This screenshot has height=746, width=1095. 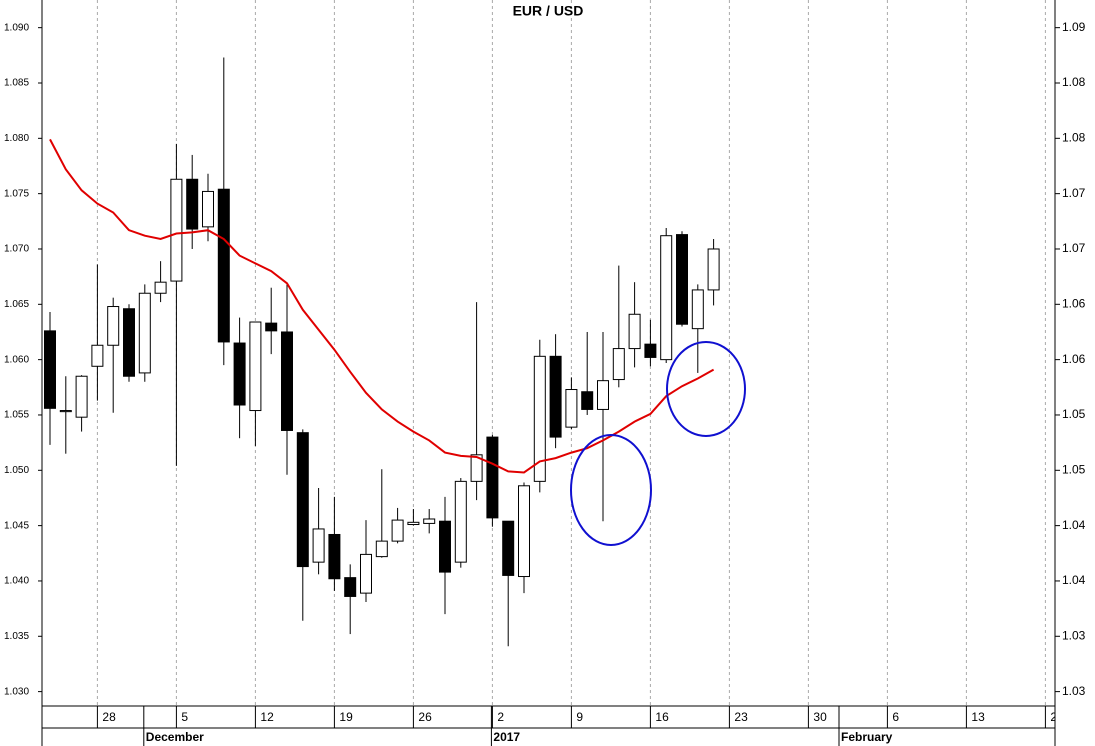 What do you see at coordinates (1074, 27) in the screenshot?
I see `y2-tick-label: 1.09` at bounding box center [1074, 27].